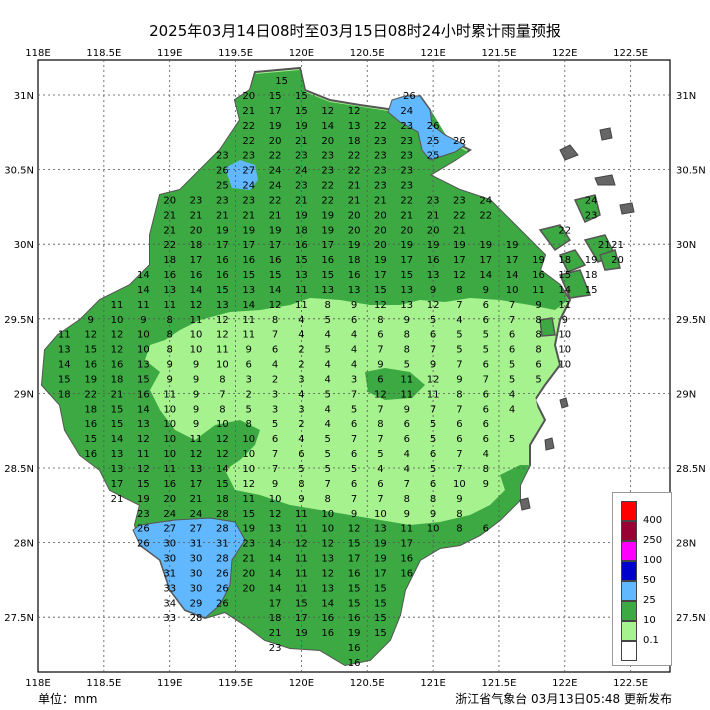 This screenshot has height=710, width=710. What do you see at coordinates (686, 394) in the screenshot?
I see `lat-tick-right: 29N` at bounding box center [686, 394].